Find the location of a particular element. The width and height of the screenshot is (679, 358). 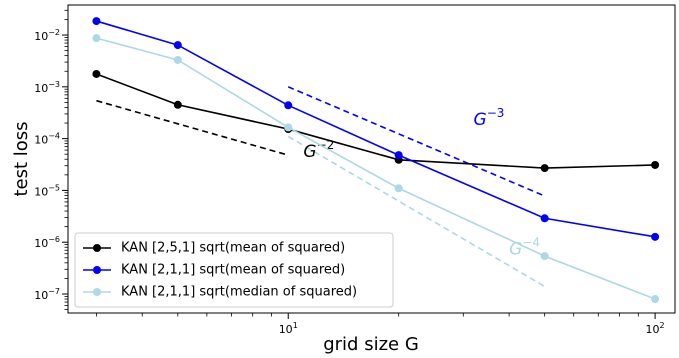

legend-label: KAN [2,1,1] sqrt(mean of squared) is located at coordinates (233, 270).